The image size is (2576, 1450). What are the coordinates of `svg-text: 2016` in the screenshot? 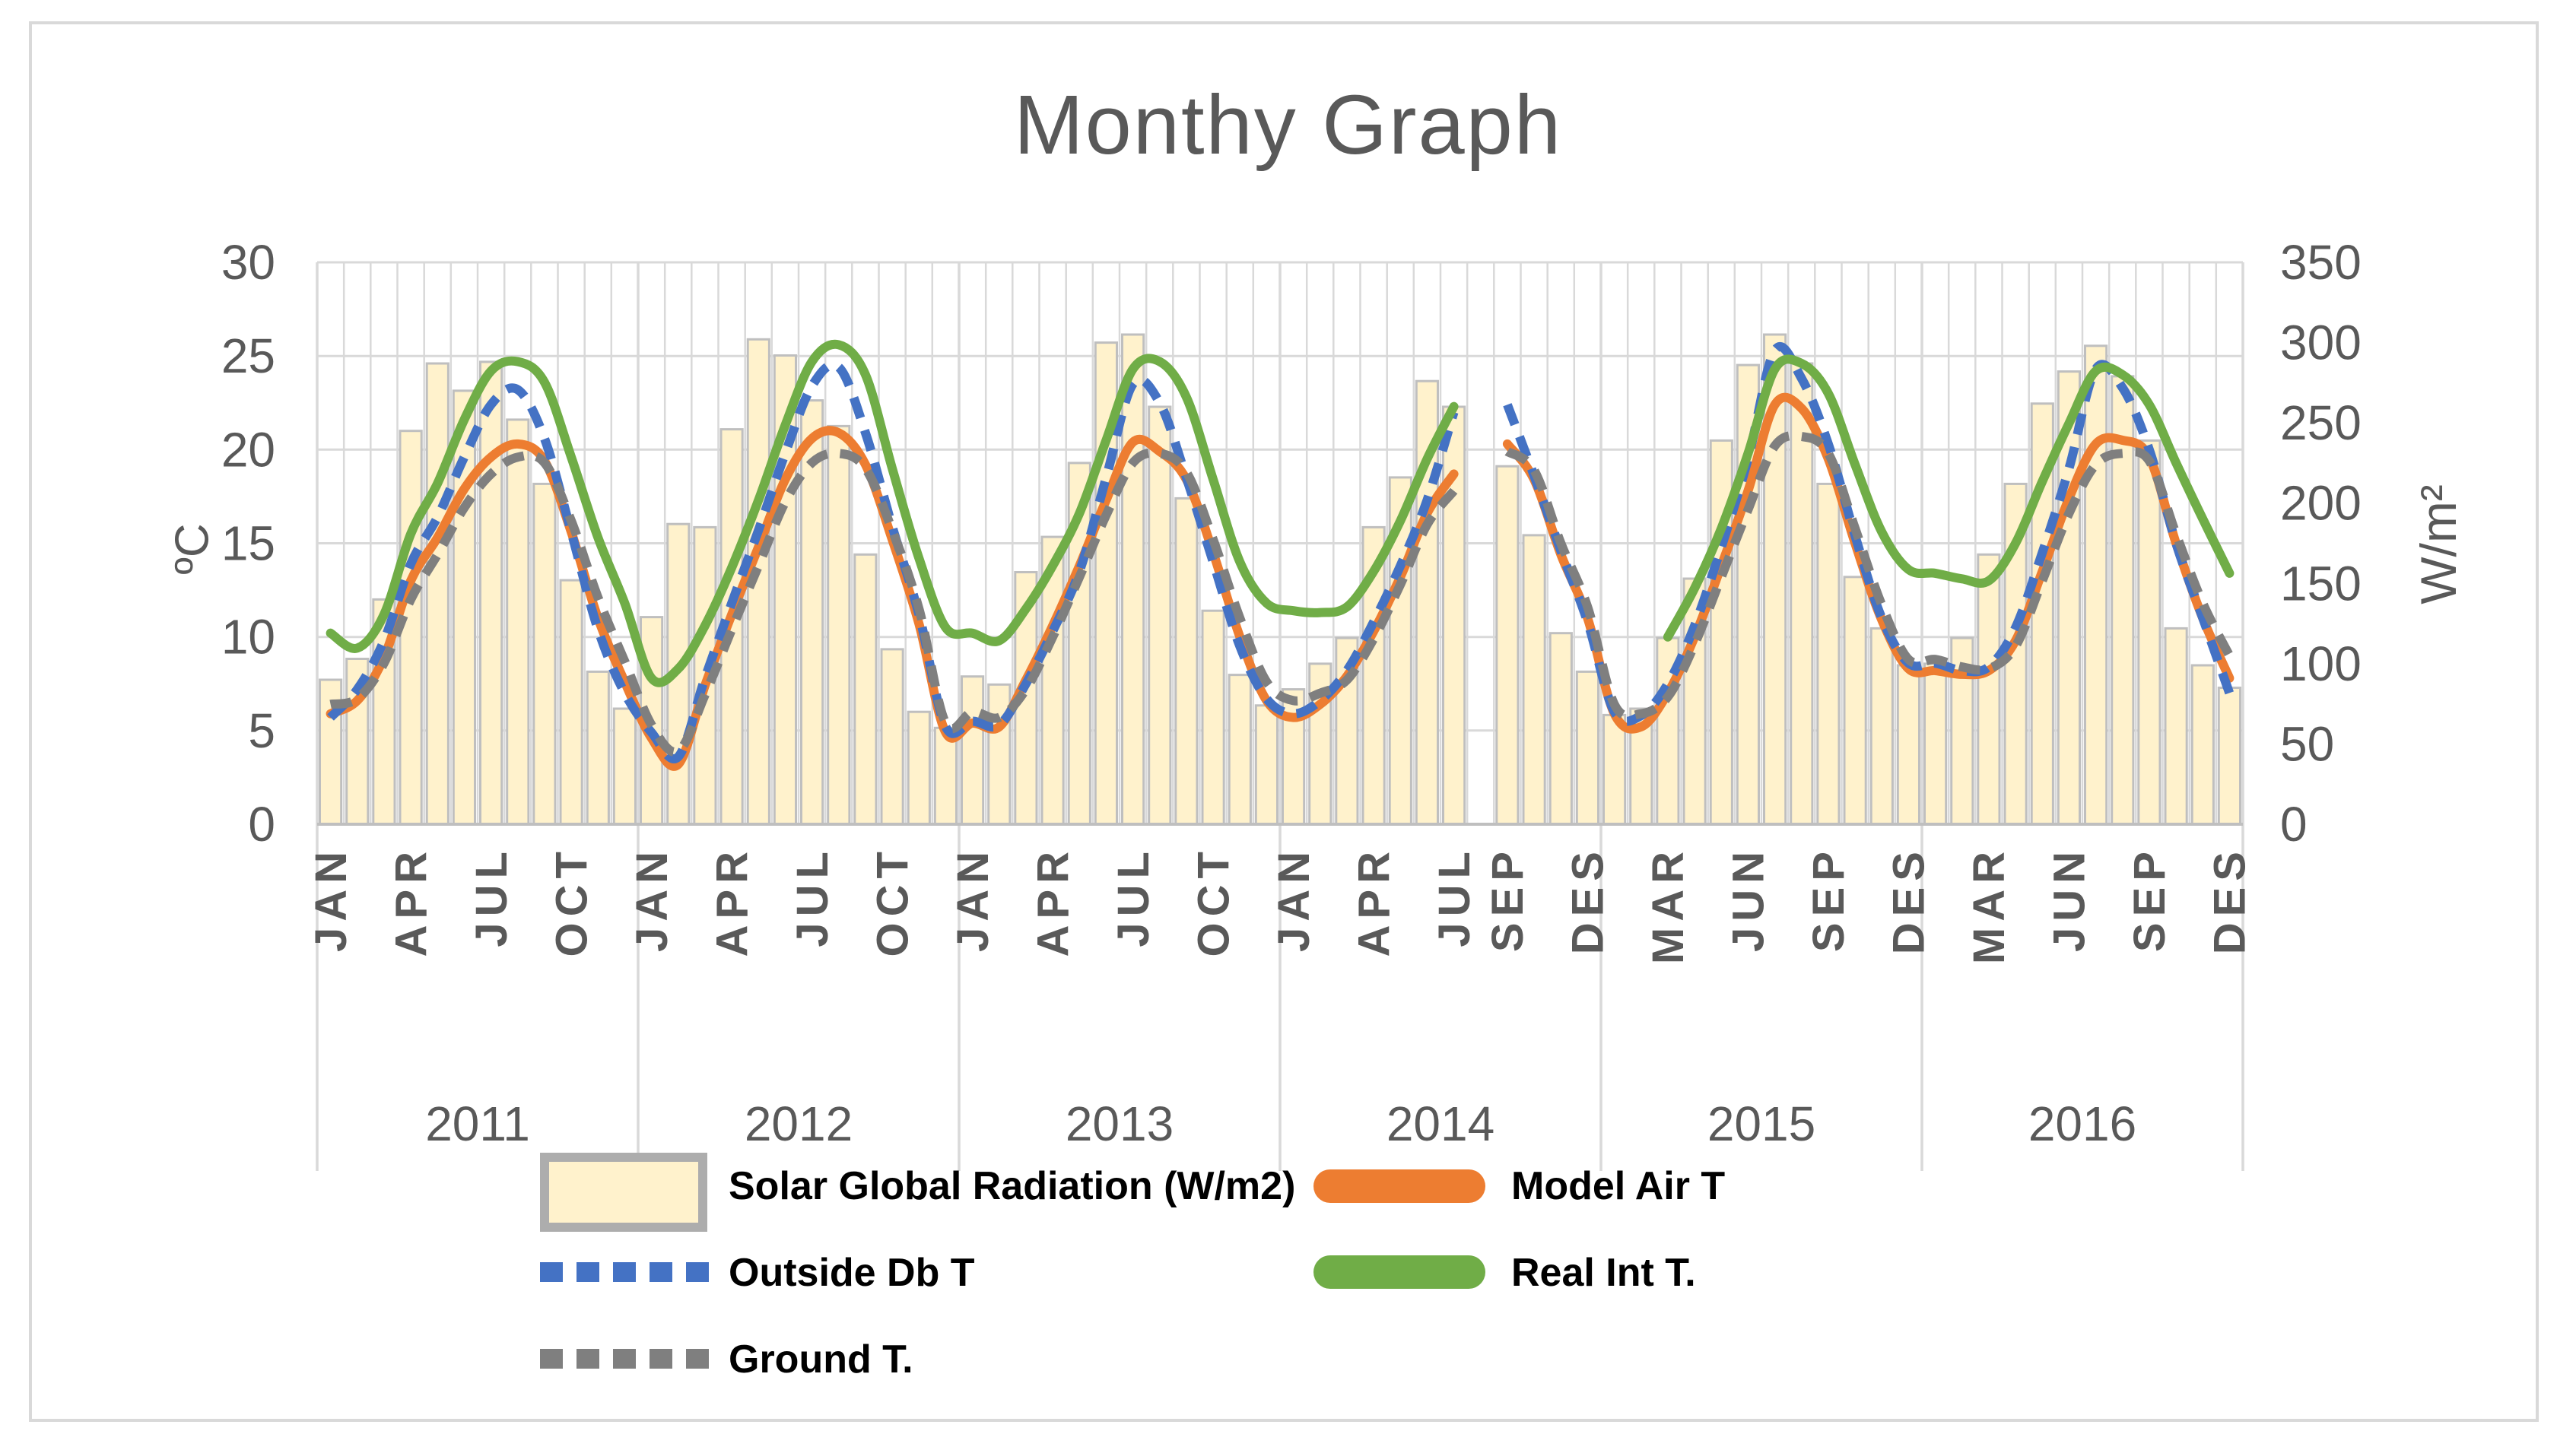 It's located at (2082, 1123).